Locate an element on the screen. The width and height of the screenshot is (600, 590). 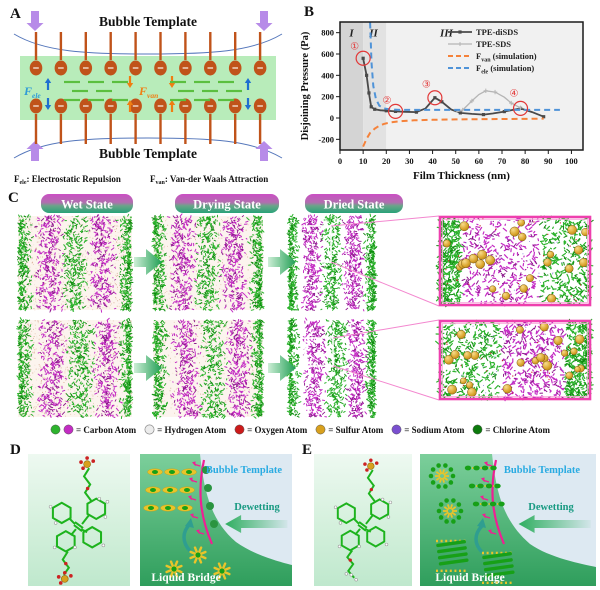
panel-c-label: C is located at coordinates (13, 198).